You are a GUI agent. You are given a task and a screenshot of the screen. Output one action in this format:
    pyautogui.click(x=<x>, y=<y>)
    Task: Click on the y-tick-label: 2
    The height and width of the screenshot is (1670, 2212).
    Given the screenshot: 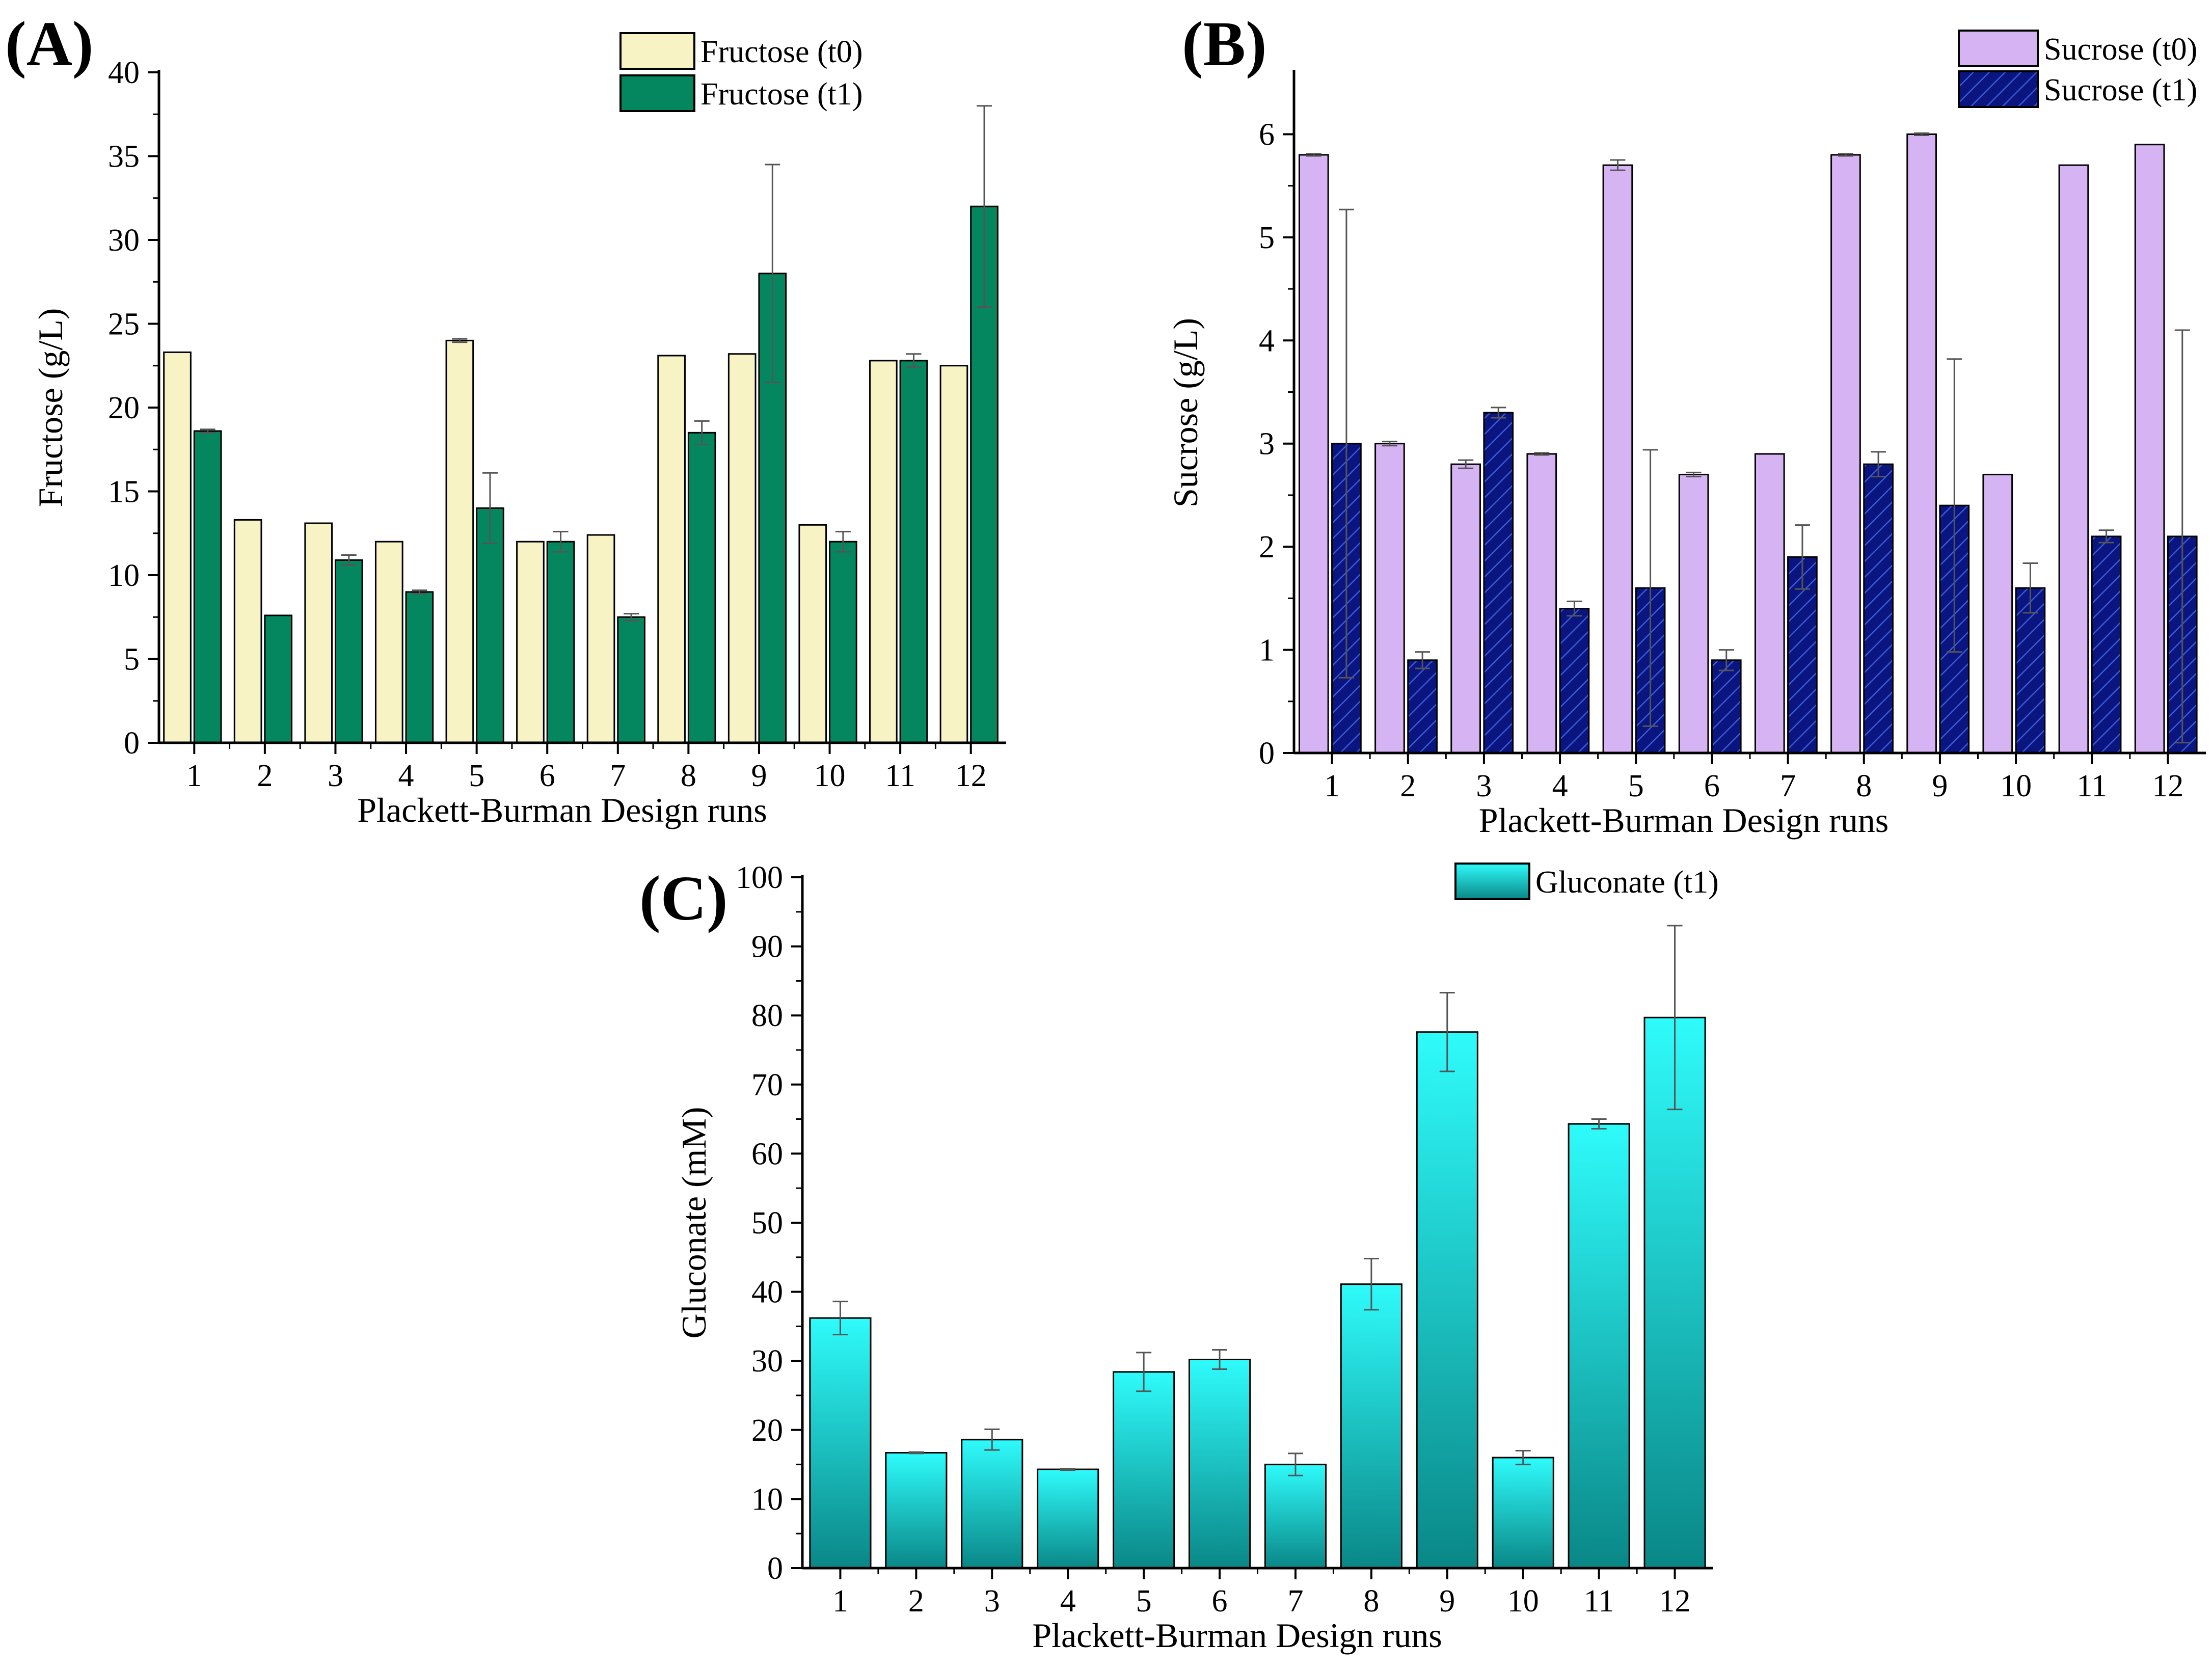 What is the action you would take?
    pyautogui.click(x=1267, y=547)
    